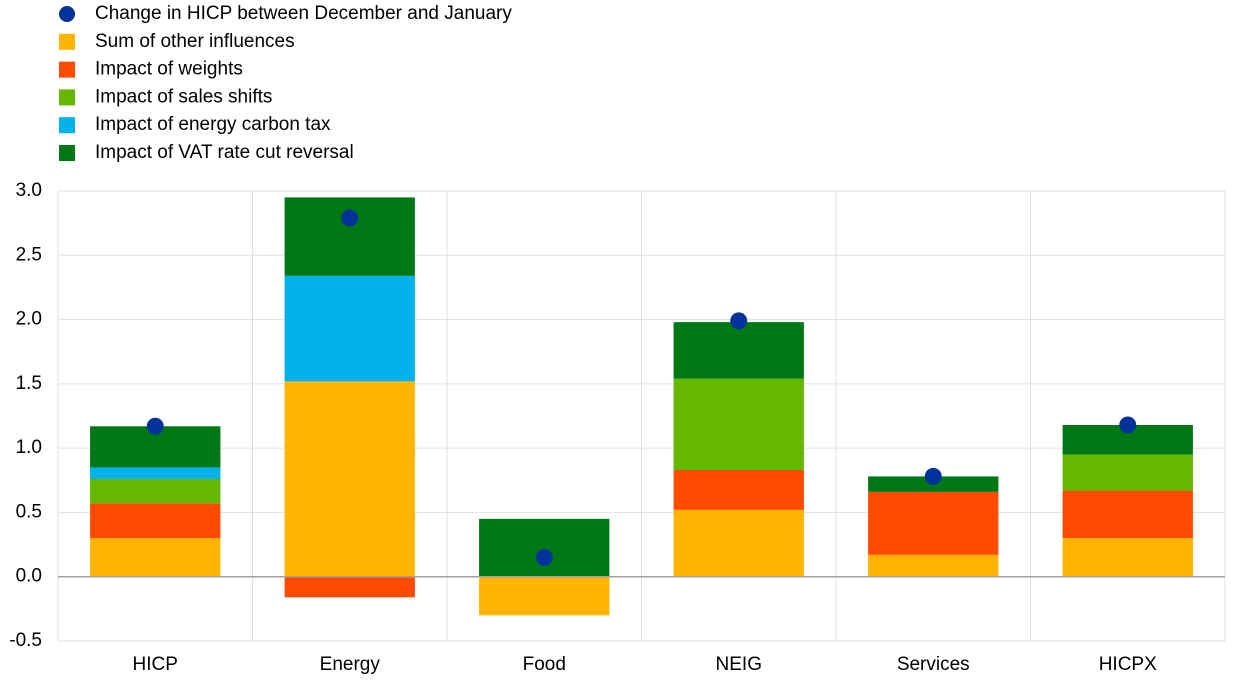  I want to click on x-tick-label: HICP, so click(155, 664).